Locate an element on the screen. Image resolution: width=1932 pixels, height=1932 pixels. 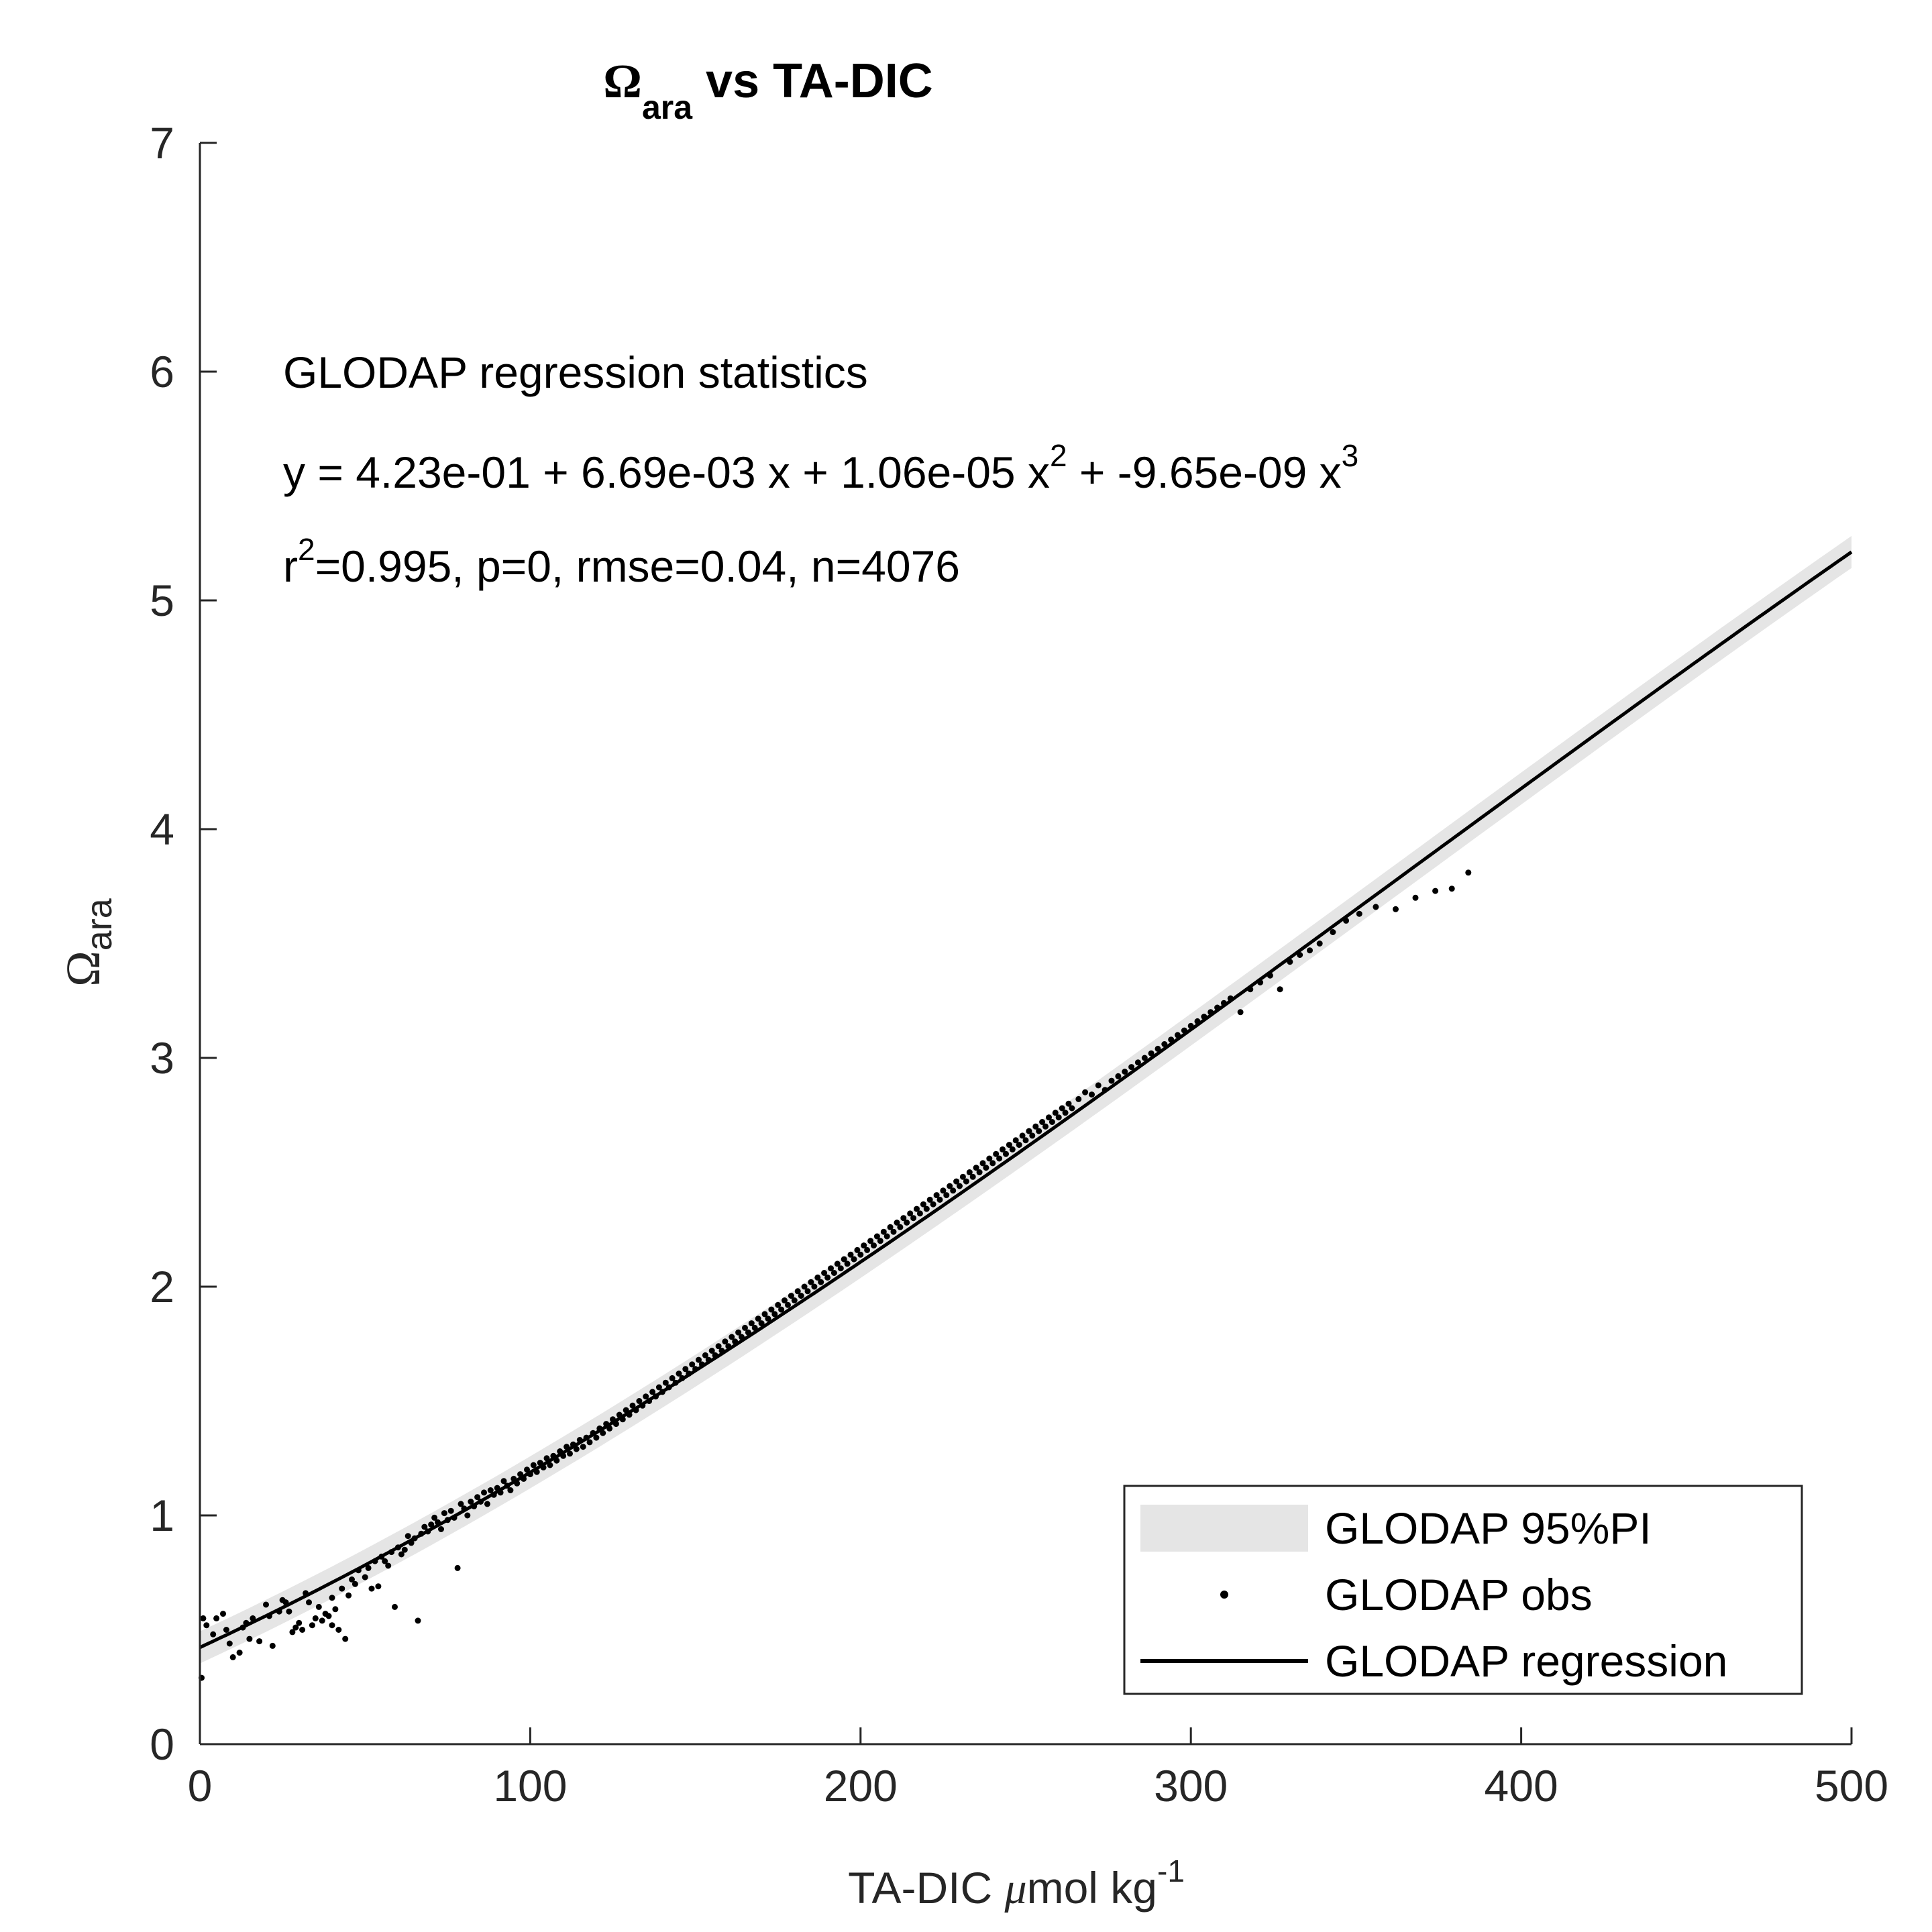
x-tick-label: 0 is located at coordinates (200, 1786).